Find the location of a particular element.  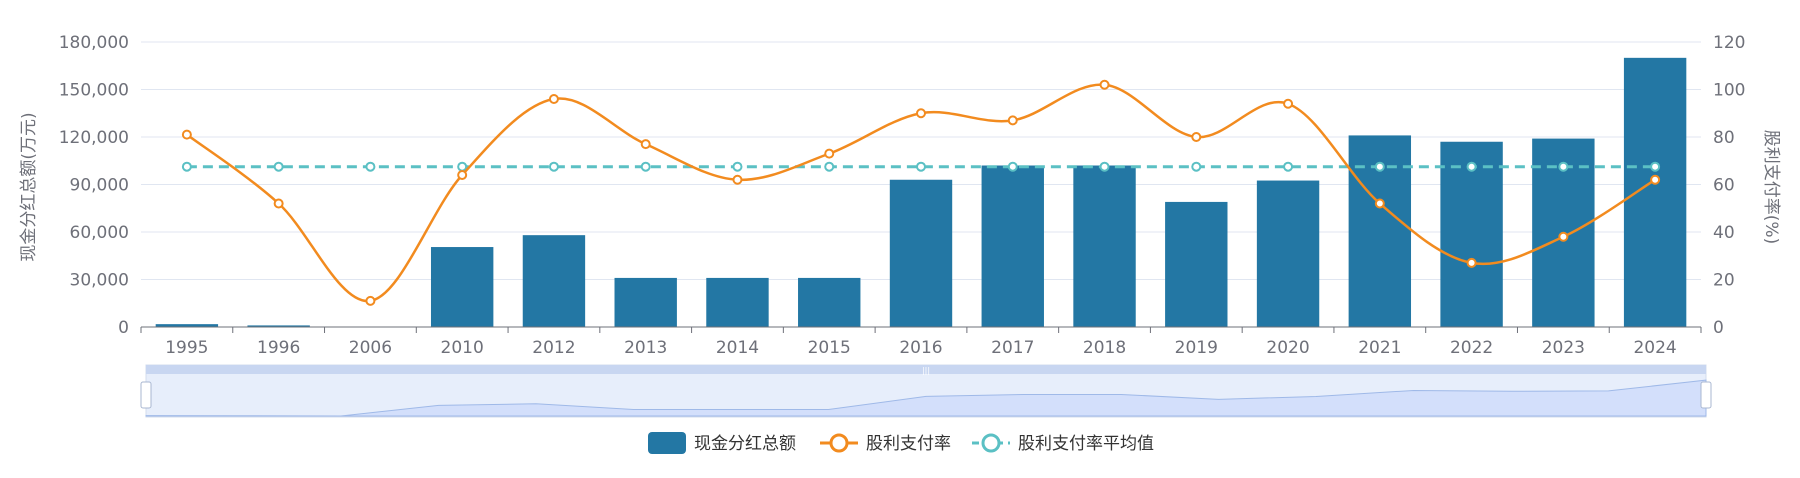

zoom-drag-grip: ||| is located at coordinates (926, 370).